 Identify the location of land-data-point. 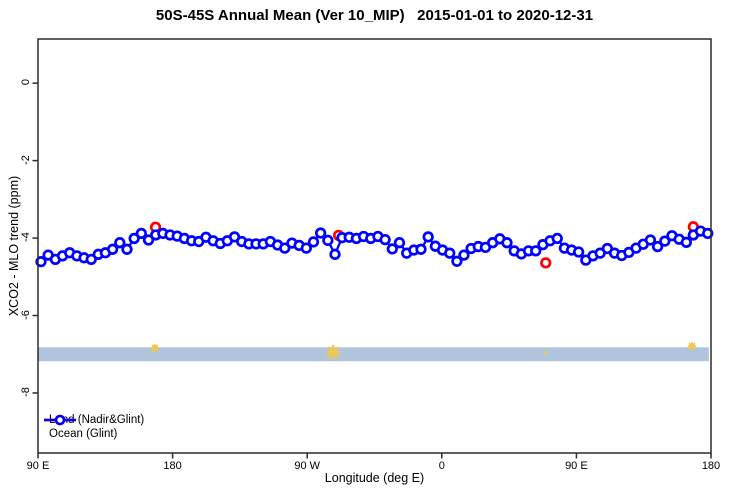
(546, 263).